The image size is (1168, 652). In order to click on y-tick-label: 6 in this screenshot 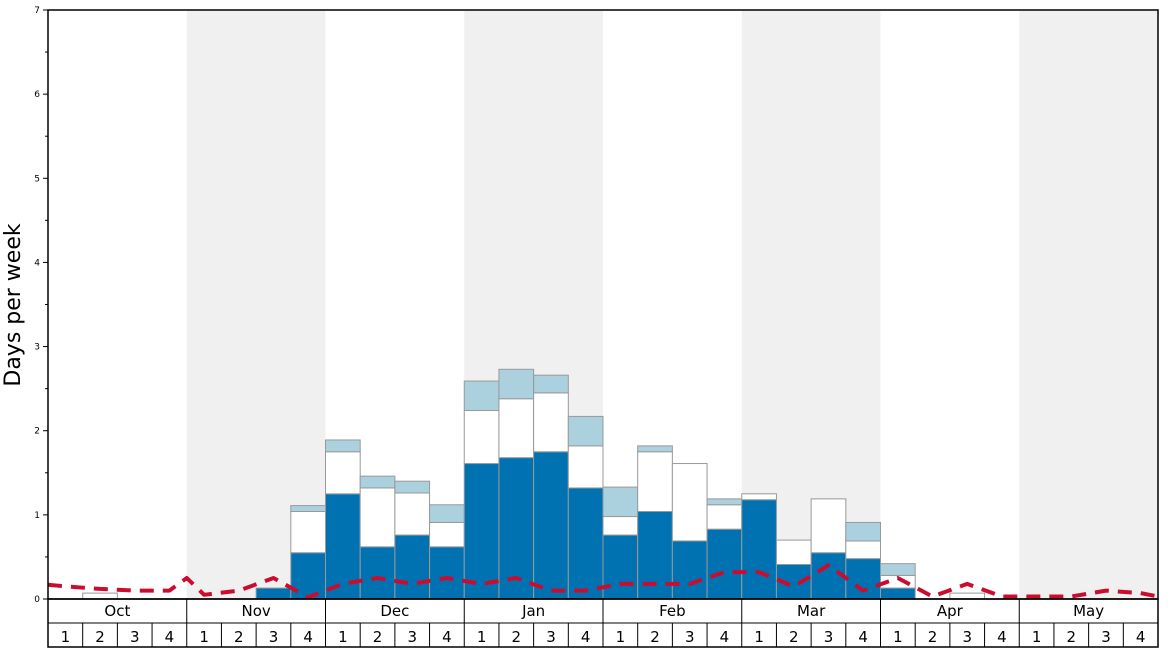, I will do `click(37, 95)`.